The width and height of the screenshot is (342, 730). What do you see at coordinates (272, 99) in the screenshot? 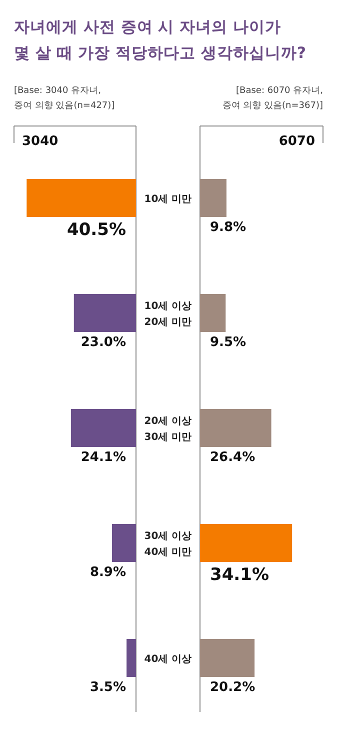
I see `text: [Base: 6070 유자녀, 증여 의향 있음(n=367)]` at bounding box center [272, 99].